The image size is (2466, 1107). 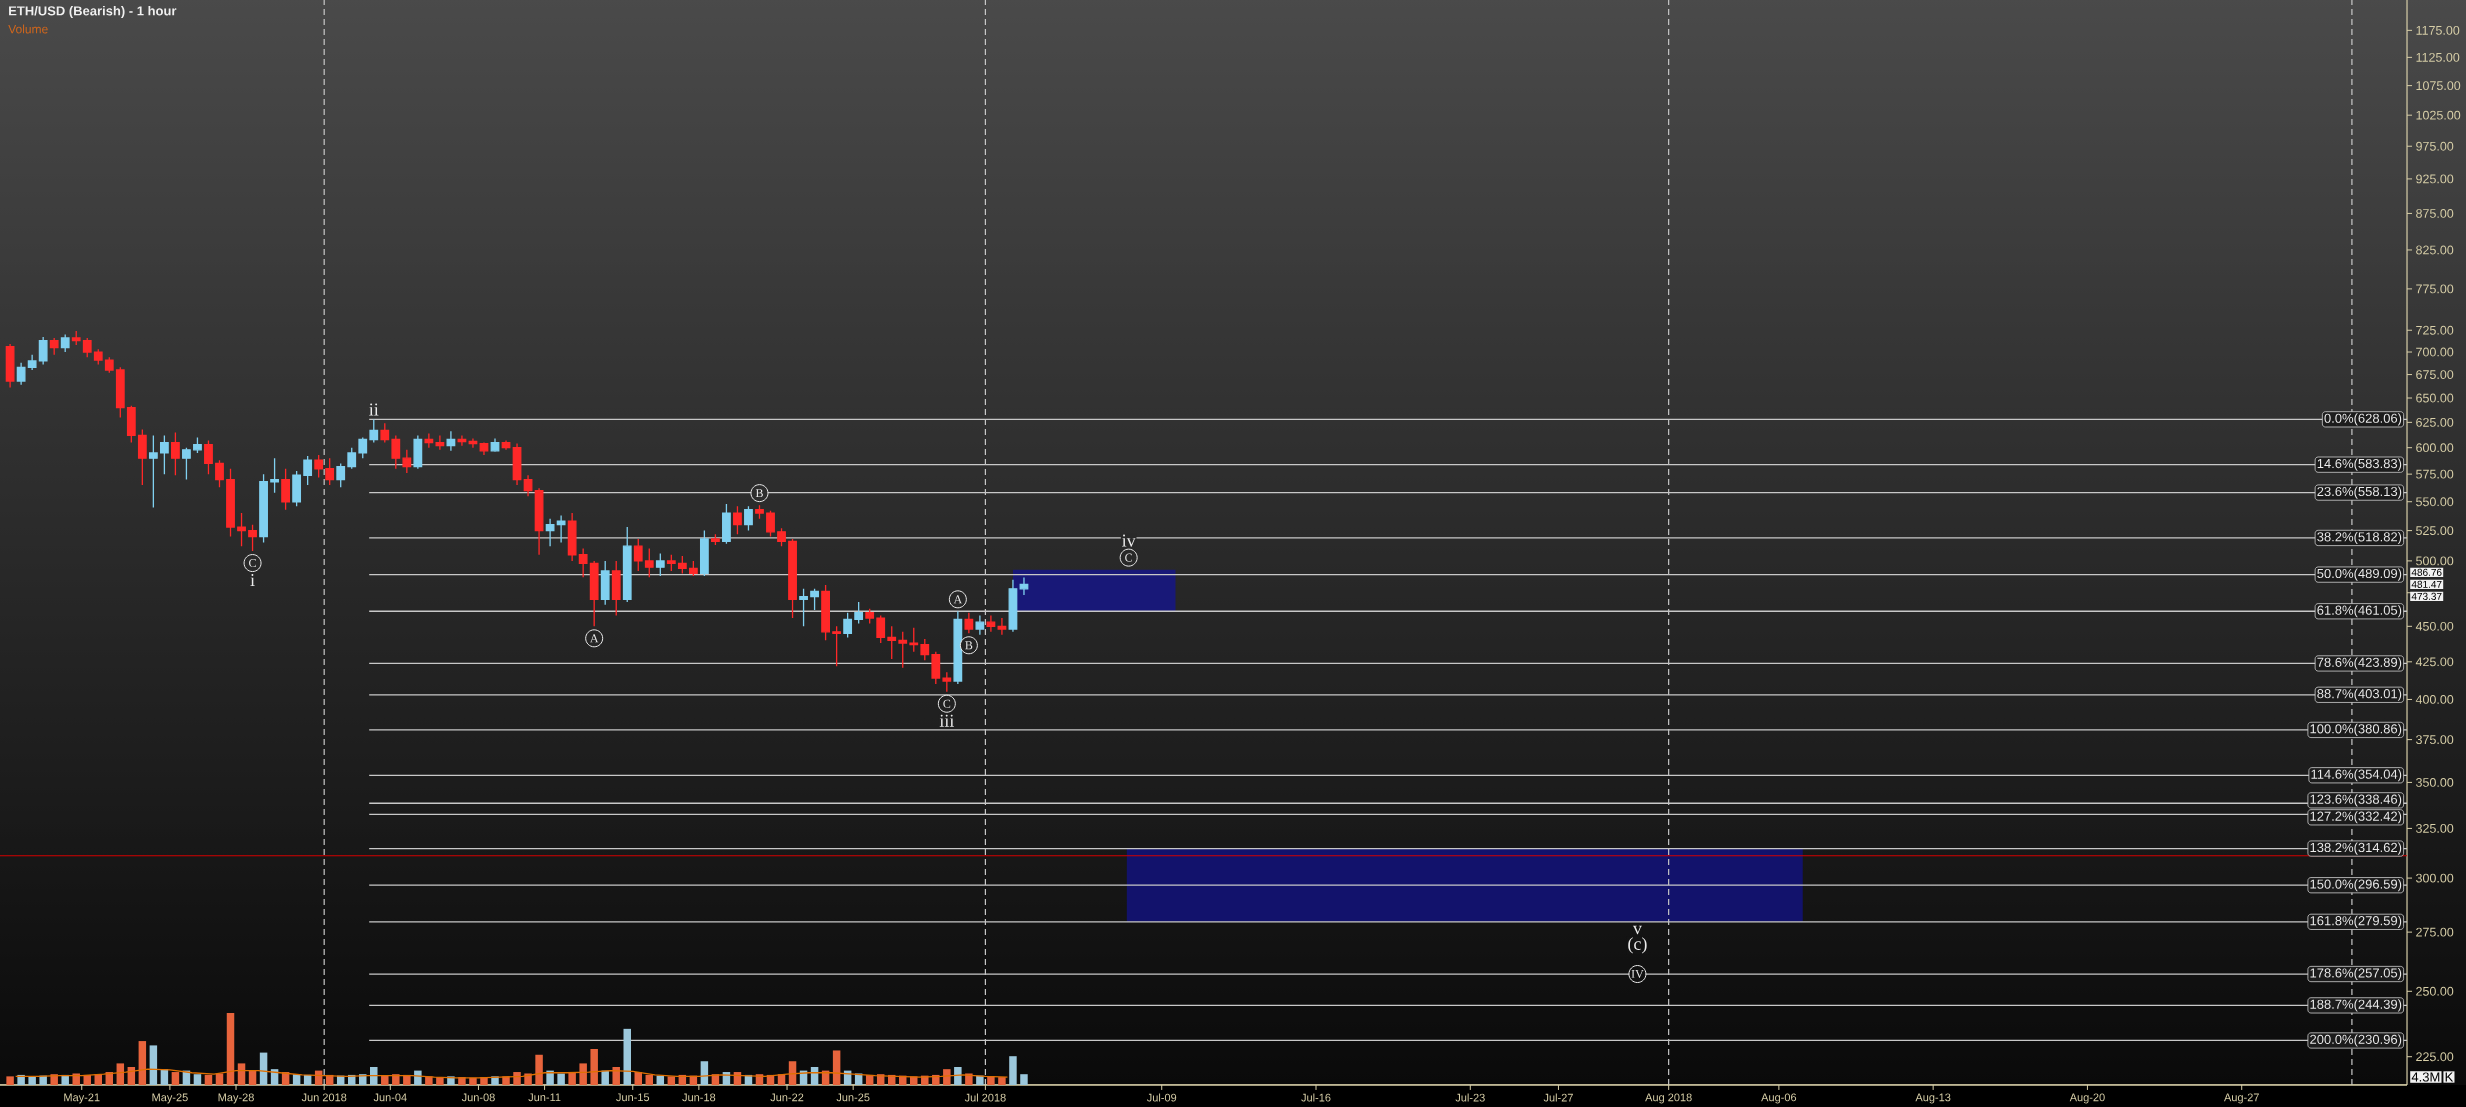 What do you see at coordinates (2438, 30) in the screenshot?
I see `y-tick-label: 1175.00` at bounding box center [2438, 30].